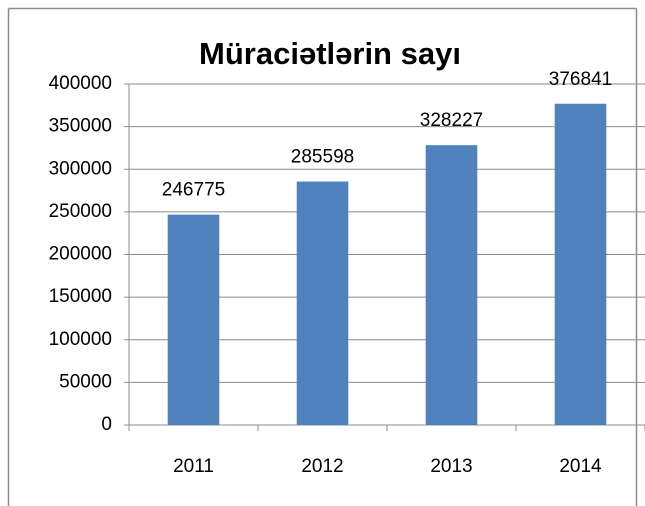  Describe the element at coordinates (193, 190) in the screenshot. I see `data-label: 246775` at that location.